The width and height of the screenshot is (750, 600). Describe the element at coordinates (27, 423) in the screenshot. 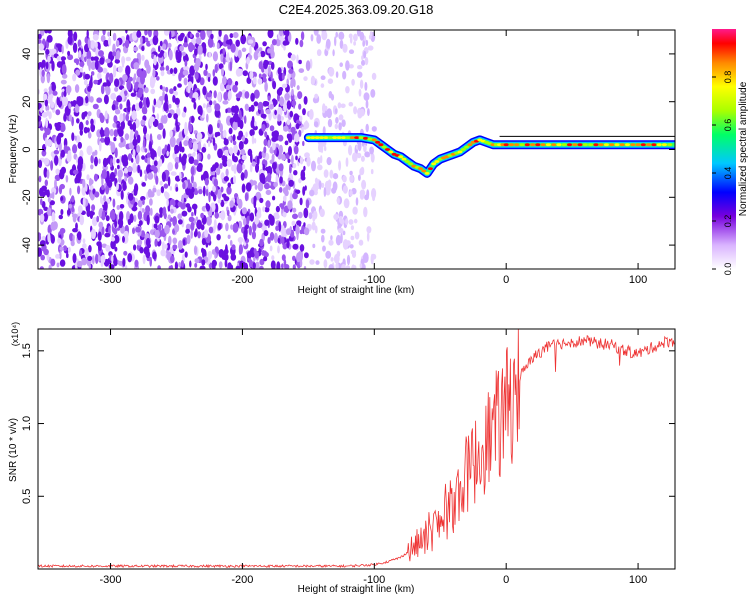

I see `y-tick-label: 1.0` at that location.